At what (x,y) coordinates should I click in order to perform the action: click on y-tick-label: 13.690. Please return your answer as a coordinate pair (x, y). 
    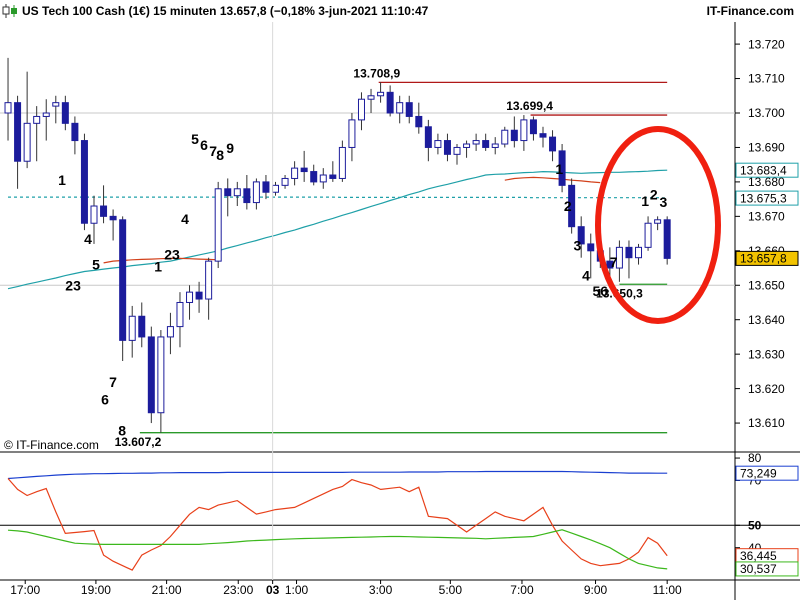
    Looking at the image, I should click on (766, 148).